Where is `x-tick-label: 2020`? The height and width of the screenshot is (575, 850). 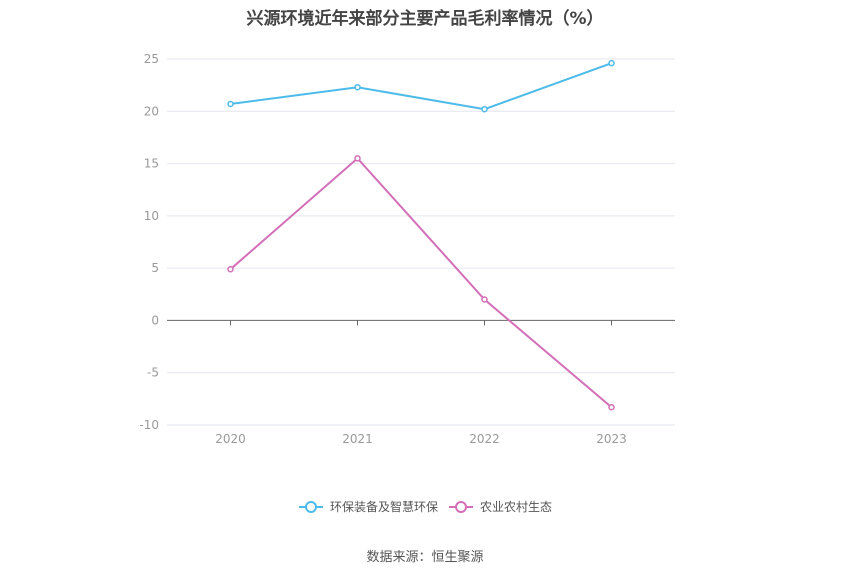 x-tick-label: 2020 is located at coordinates (230, 439).